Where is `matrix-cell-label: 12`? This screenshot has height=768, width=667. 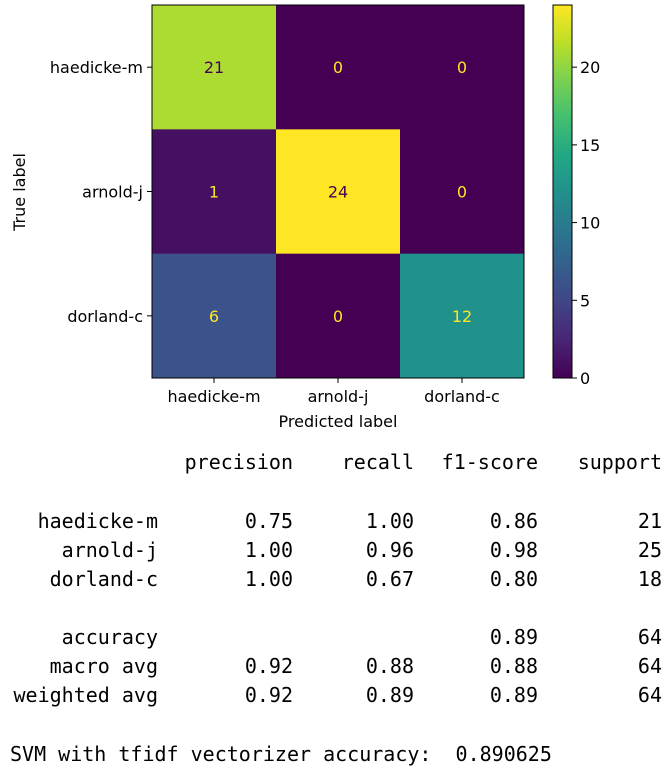 matrix-cell-label: 12 is located at coordinates (462, 316).